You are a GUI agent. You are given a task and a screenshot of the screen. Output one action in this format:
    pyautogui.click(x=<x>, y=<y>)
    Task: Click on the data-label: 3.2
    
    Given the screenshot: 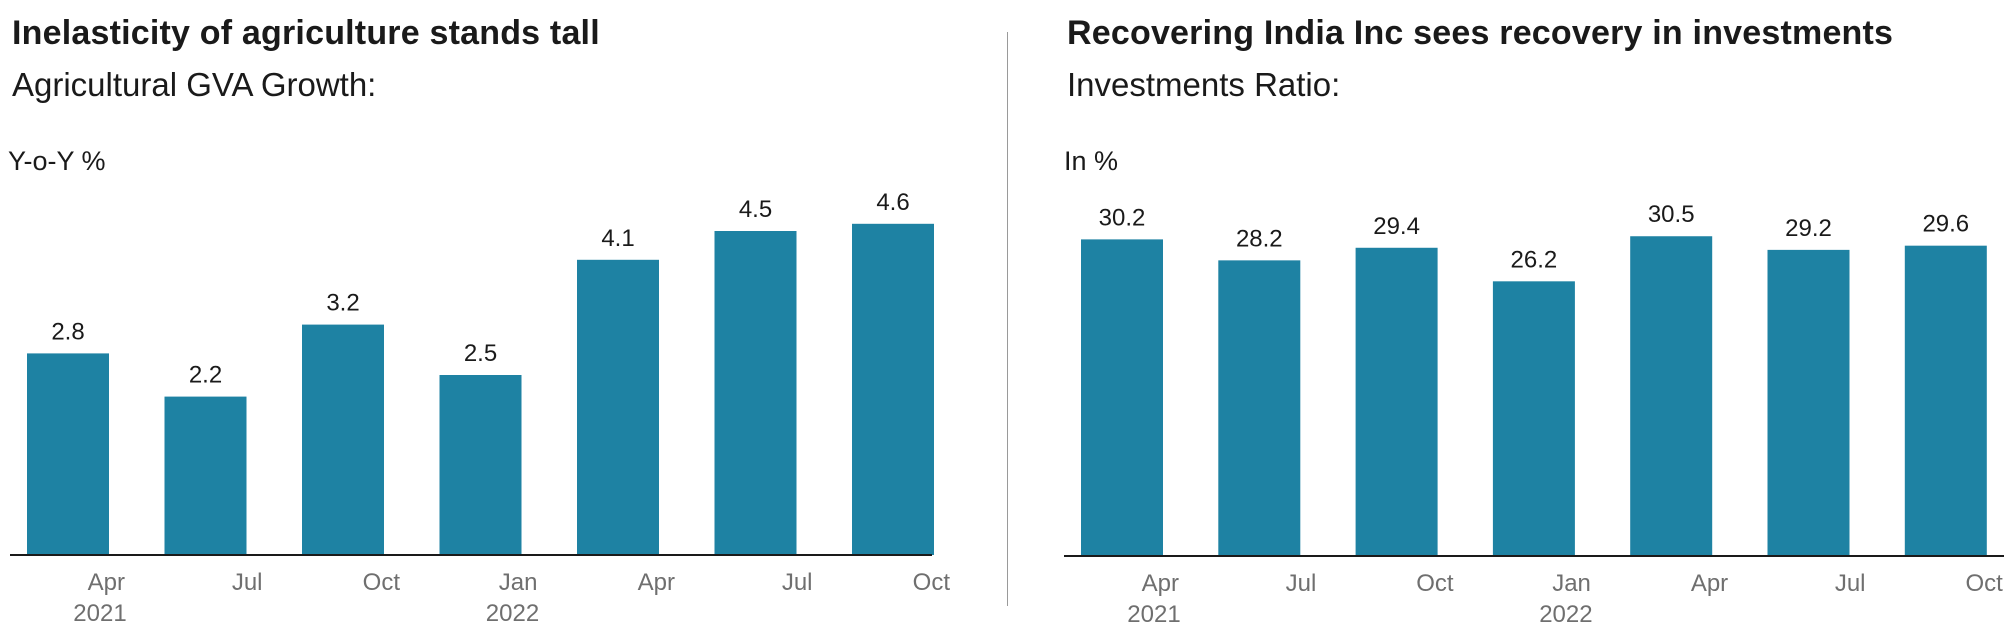 What is the action you would take?
    pyautogui.click(x=342, y=303)
    